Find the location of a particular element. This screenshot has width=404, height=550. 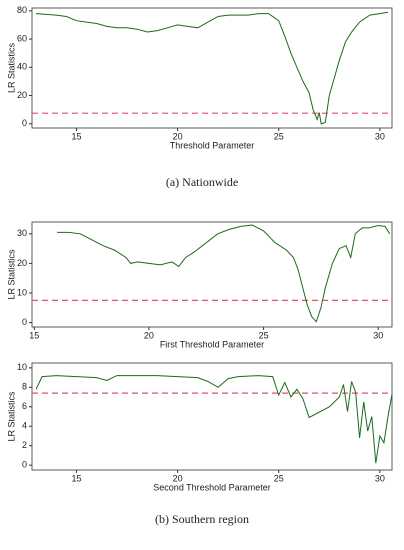

y-tick-label: 30 is located at coordinates (22, 233).